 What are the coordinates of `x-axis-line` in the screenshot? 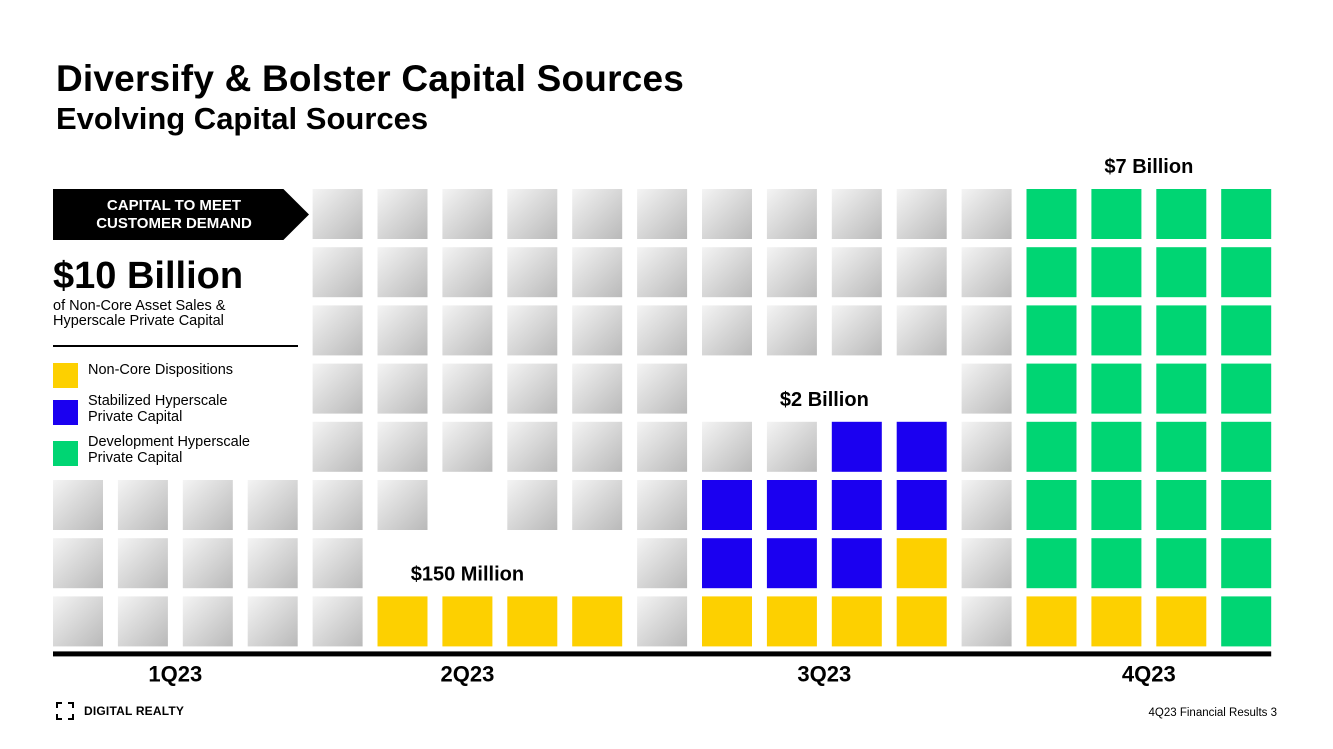 It's located at (662, 654).